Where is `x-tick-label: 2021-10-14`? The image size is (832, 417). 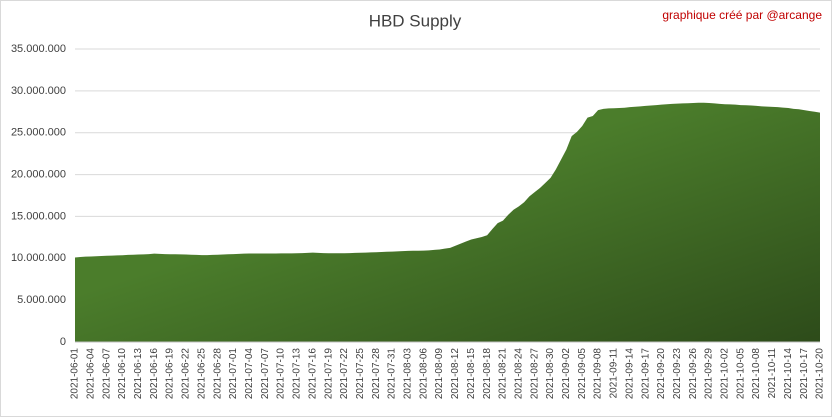
x-tick-label: 2021-10-14 is located at coordinates (788, 374).